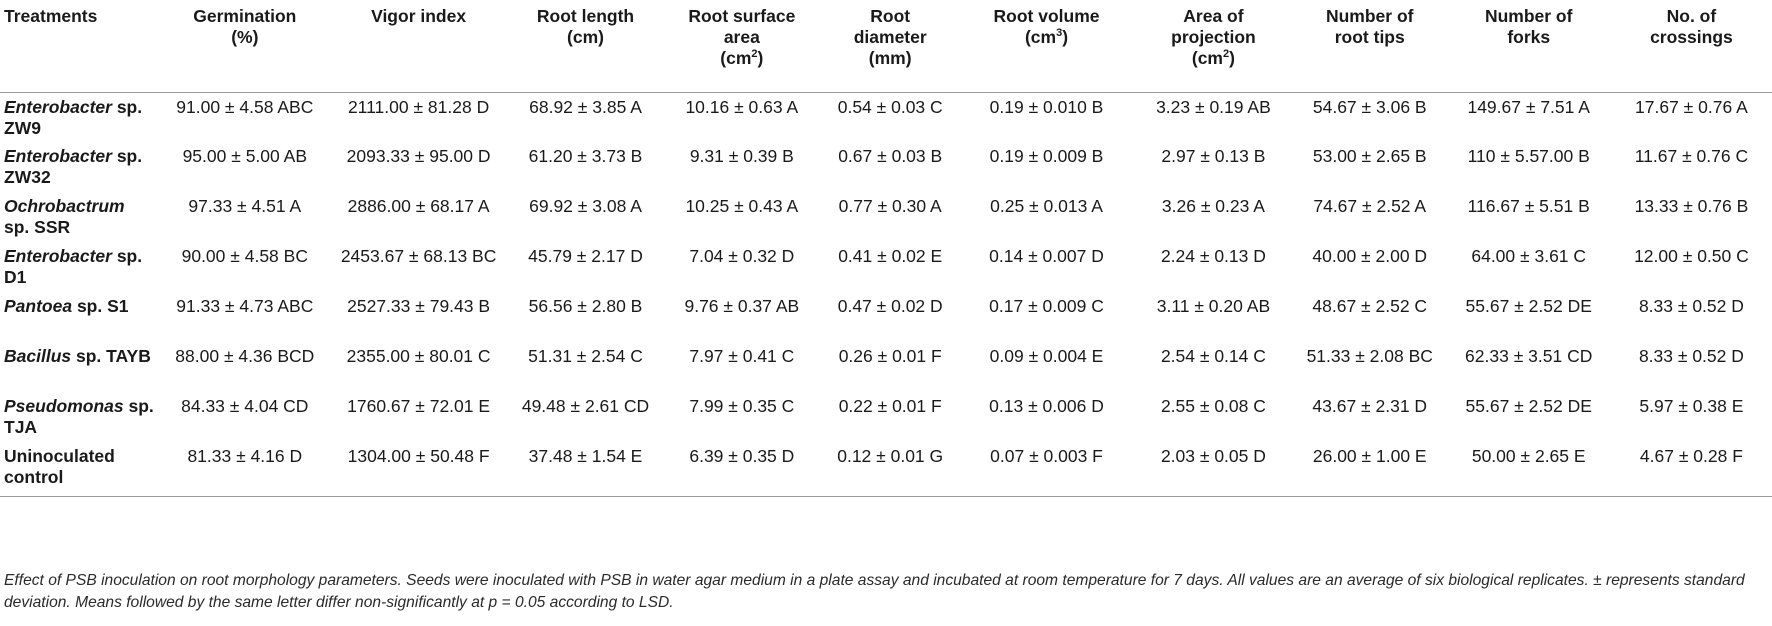 The height and width of the screenshot is (626, 1772). Describe the element at coordinates (1691, 156) in the screenshot. I see `table-cell: 11.67 ± 0.76 C` at that location.